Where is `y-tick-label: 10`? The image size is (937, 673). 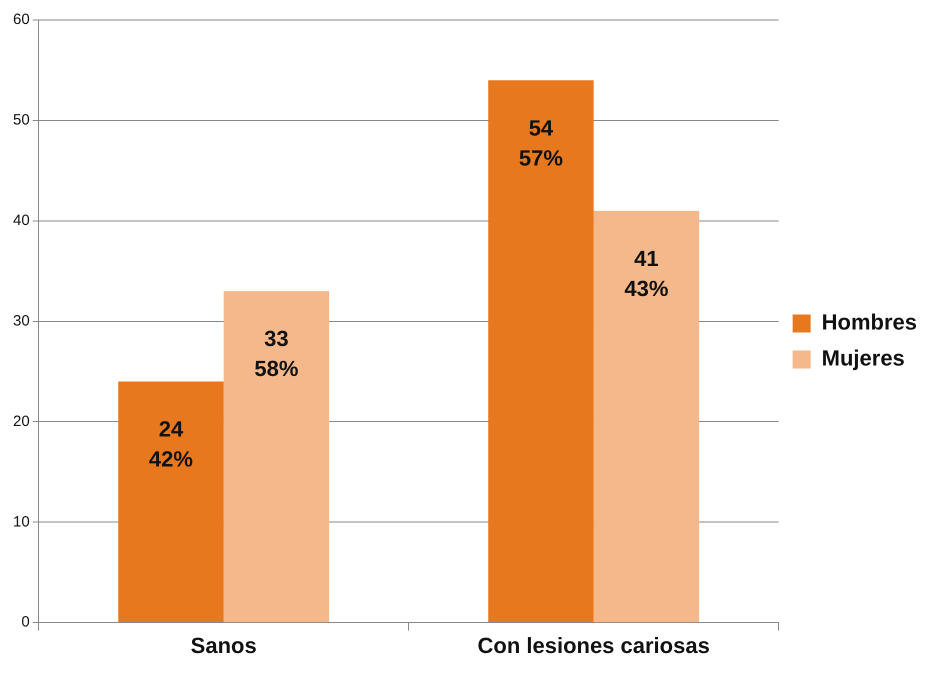 y-tick-label: 10 is located at coordinates (21, 521).